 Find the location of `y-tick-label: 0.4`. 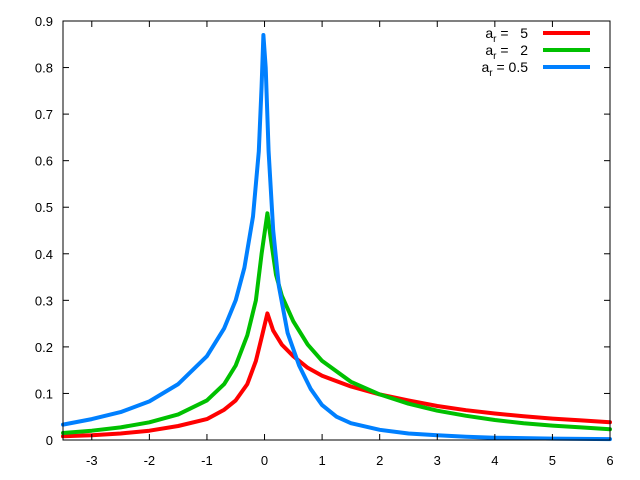

y-tick-label: 0.4 is located at coordinates (44, 254).